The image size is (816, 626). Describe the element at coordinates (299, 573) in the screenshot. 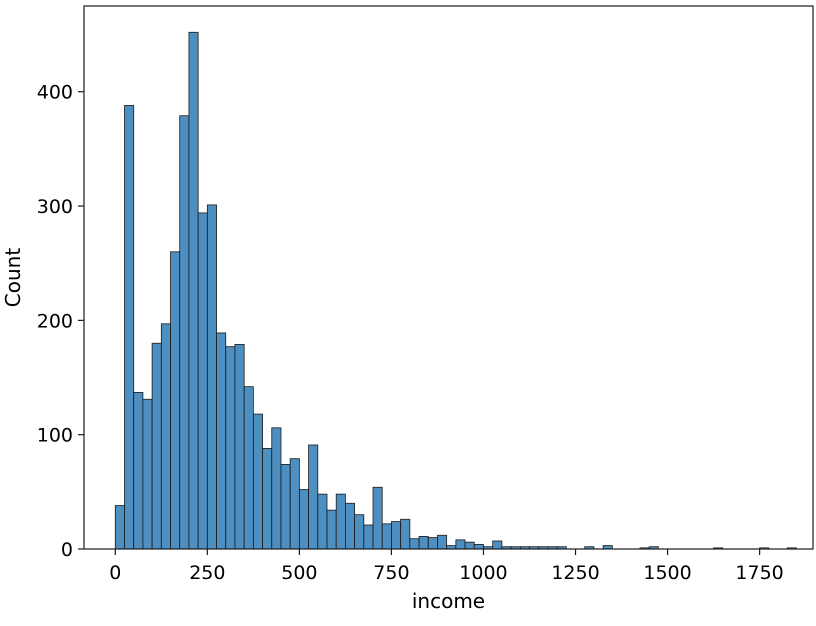

I see `x-tick-label: 500` at that location.